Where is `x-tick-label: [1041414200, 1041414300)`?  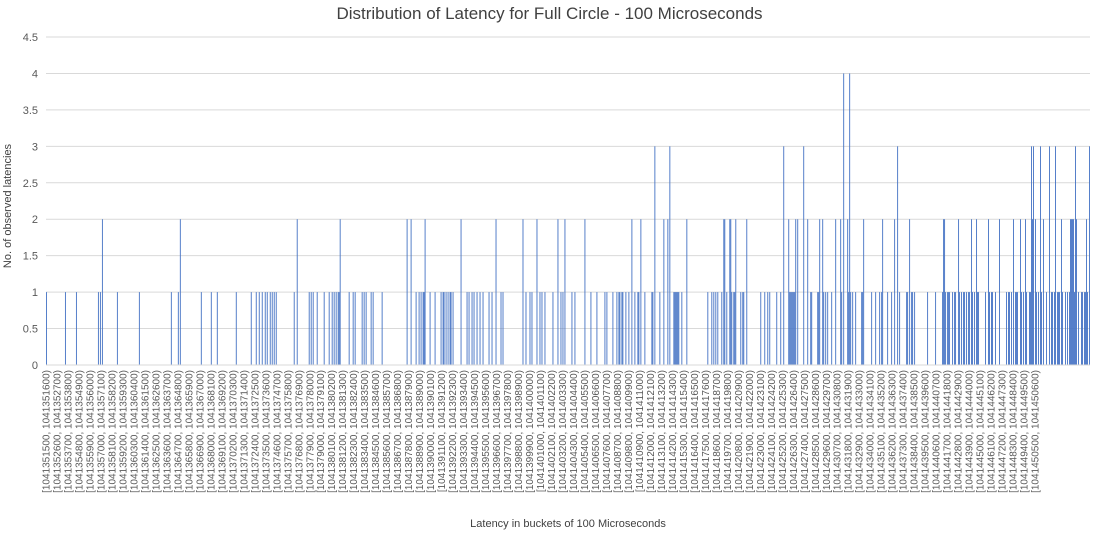
x-tick-label: [1041414200, 1041414300) is located at coordinates (673, 431).